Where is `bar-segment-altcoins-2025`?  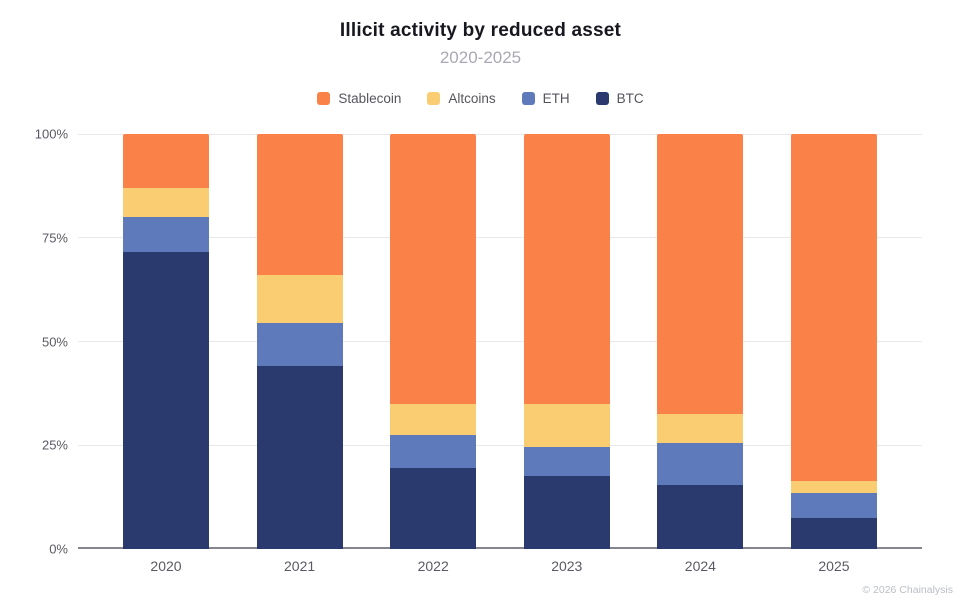 bar-segment-altcoins-2025 is located at coordinates (833, 486).